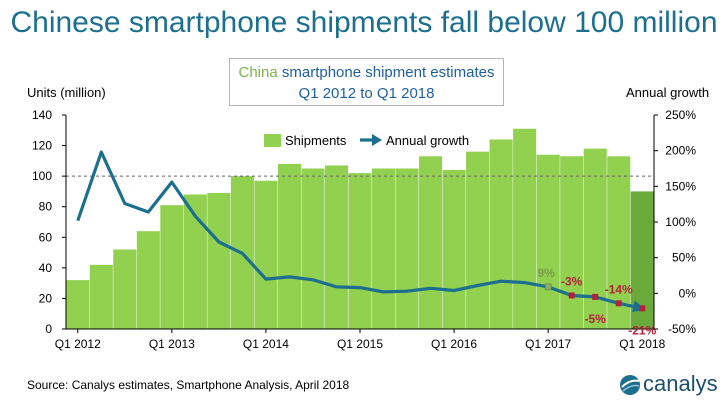 The image size is (728, 409). What do you see at coordinates (668, 92) in the screenshot?
I see `right-axis-title: Annual growth` at bounding box center [668, 92].